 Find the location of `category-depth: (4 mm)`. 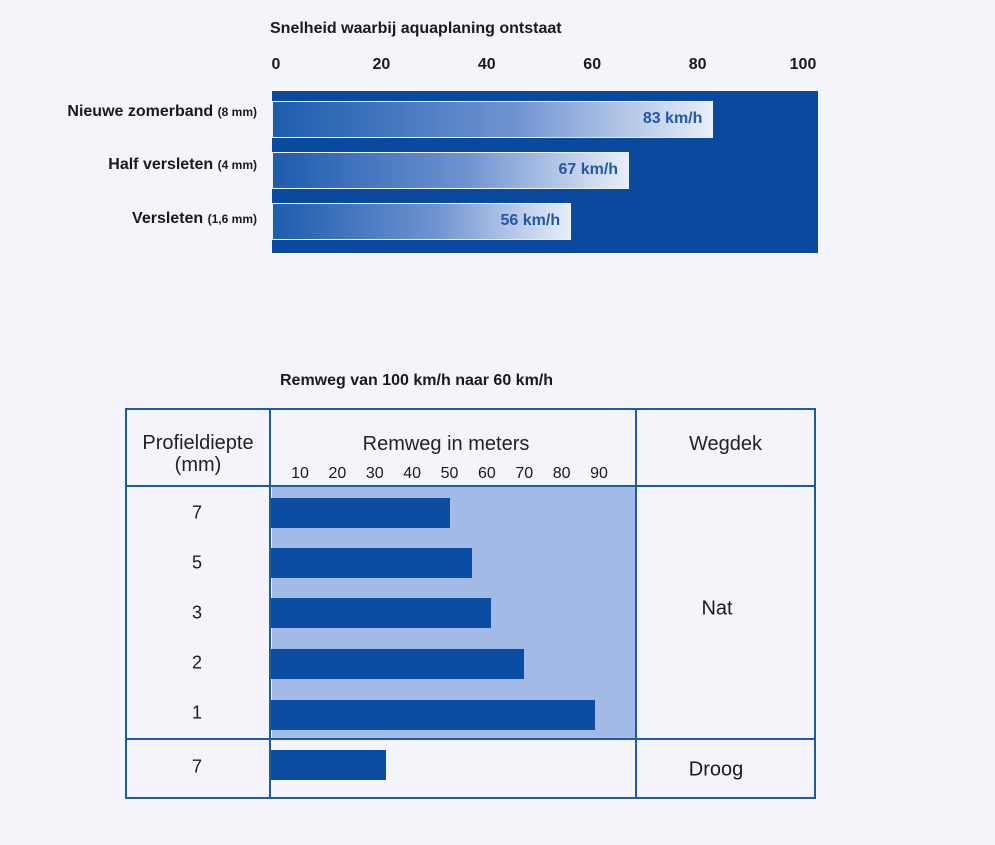

category-depth: (4 mm) is located at coordinates (237, 165).